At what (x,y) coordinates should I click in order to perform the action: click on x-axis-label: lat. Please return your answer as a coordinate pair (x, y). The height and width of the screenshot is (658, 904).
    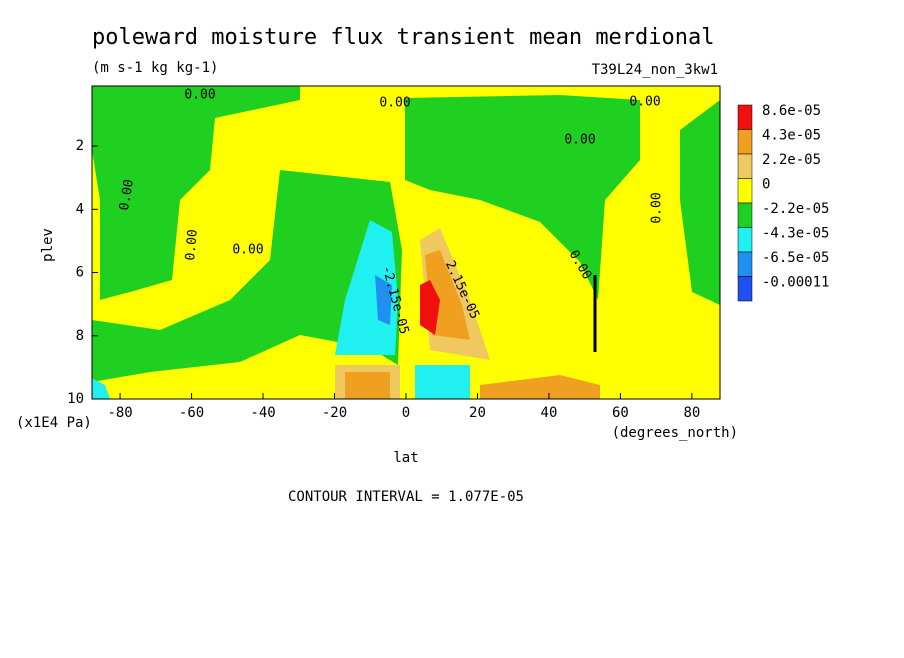
    Looking at the image, I should click on (405, 458).